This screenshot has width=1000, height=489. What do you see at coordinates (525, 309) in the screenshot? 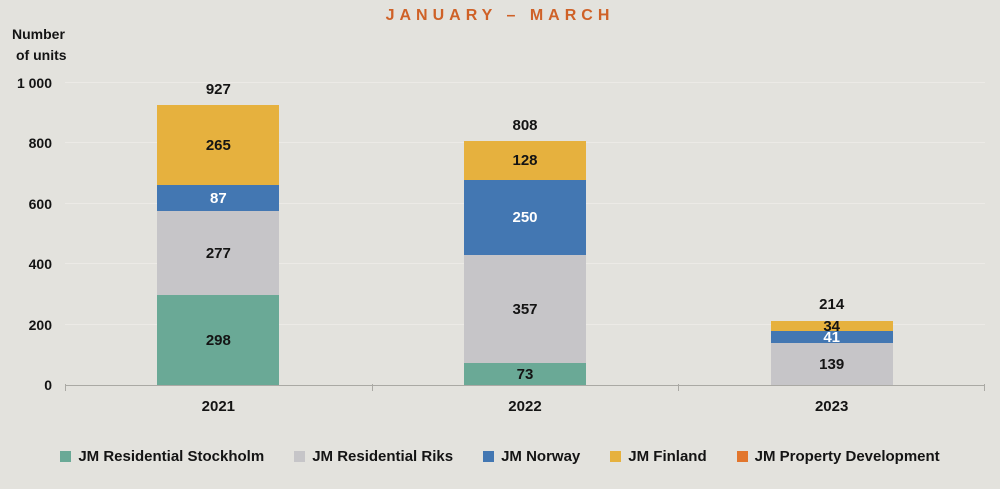
I see `bar-segment: 357` at bounding box center [525, 309].